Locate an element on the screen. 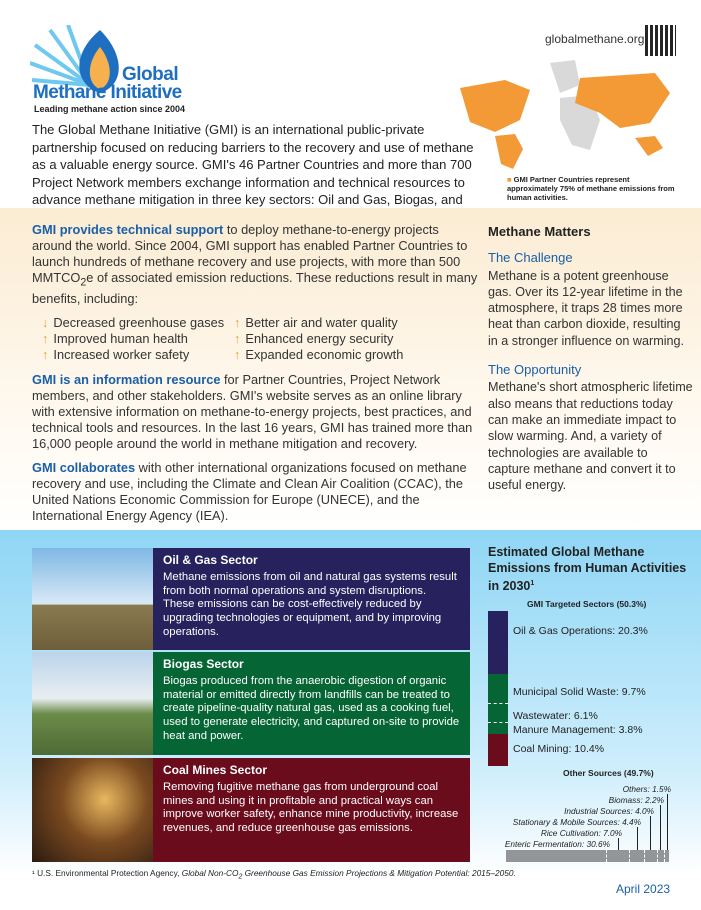 The height and width of the screenshot is (910, 701). bar-label: Rice Cultivation: 7.0% is located at coordinates (581, 833).